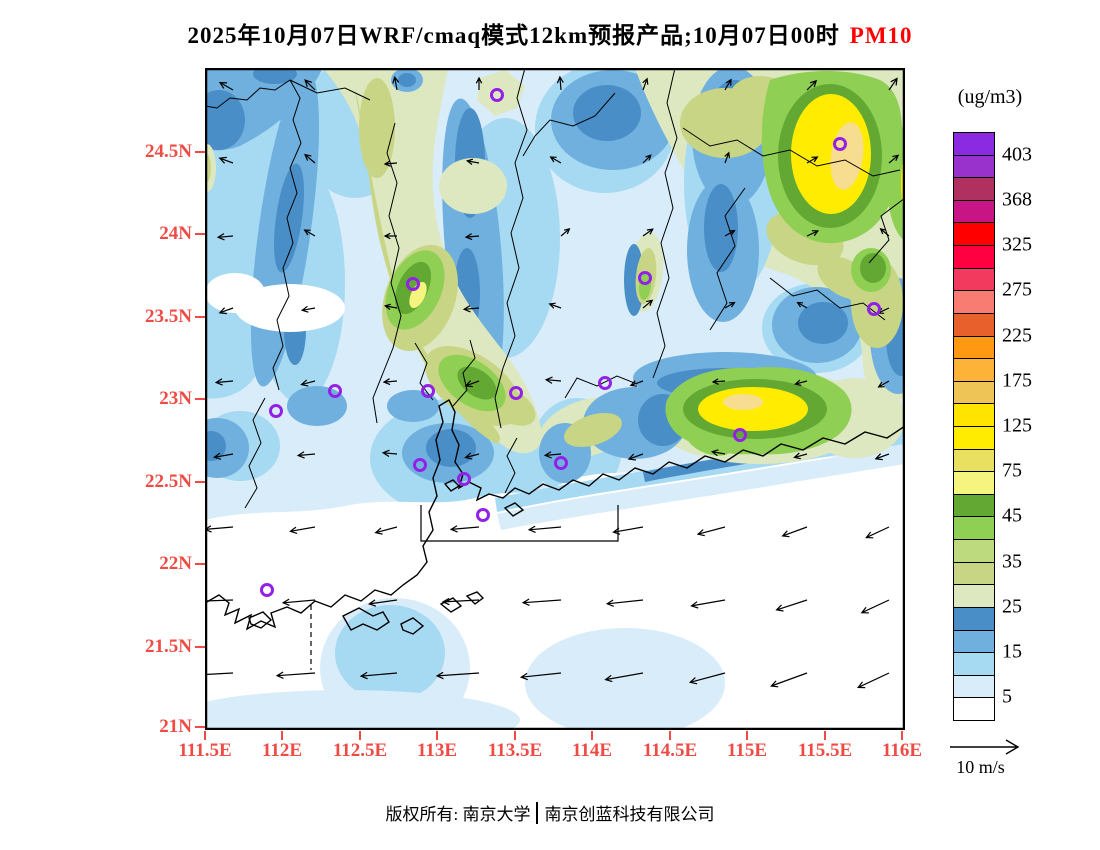 Image resolution: width=1100 pixels, height=850 pixels. I want to click on lon-tick-label: 116E, so click(902, 750).